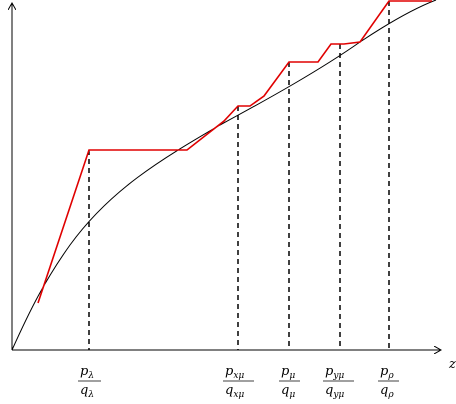 The height and width of the screenshot is (404, 456). I want to click on fraction-ymu-den: q, so click(329, 390).